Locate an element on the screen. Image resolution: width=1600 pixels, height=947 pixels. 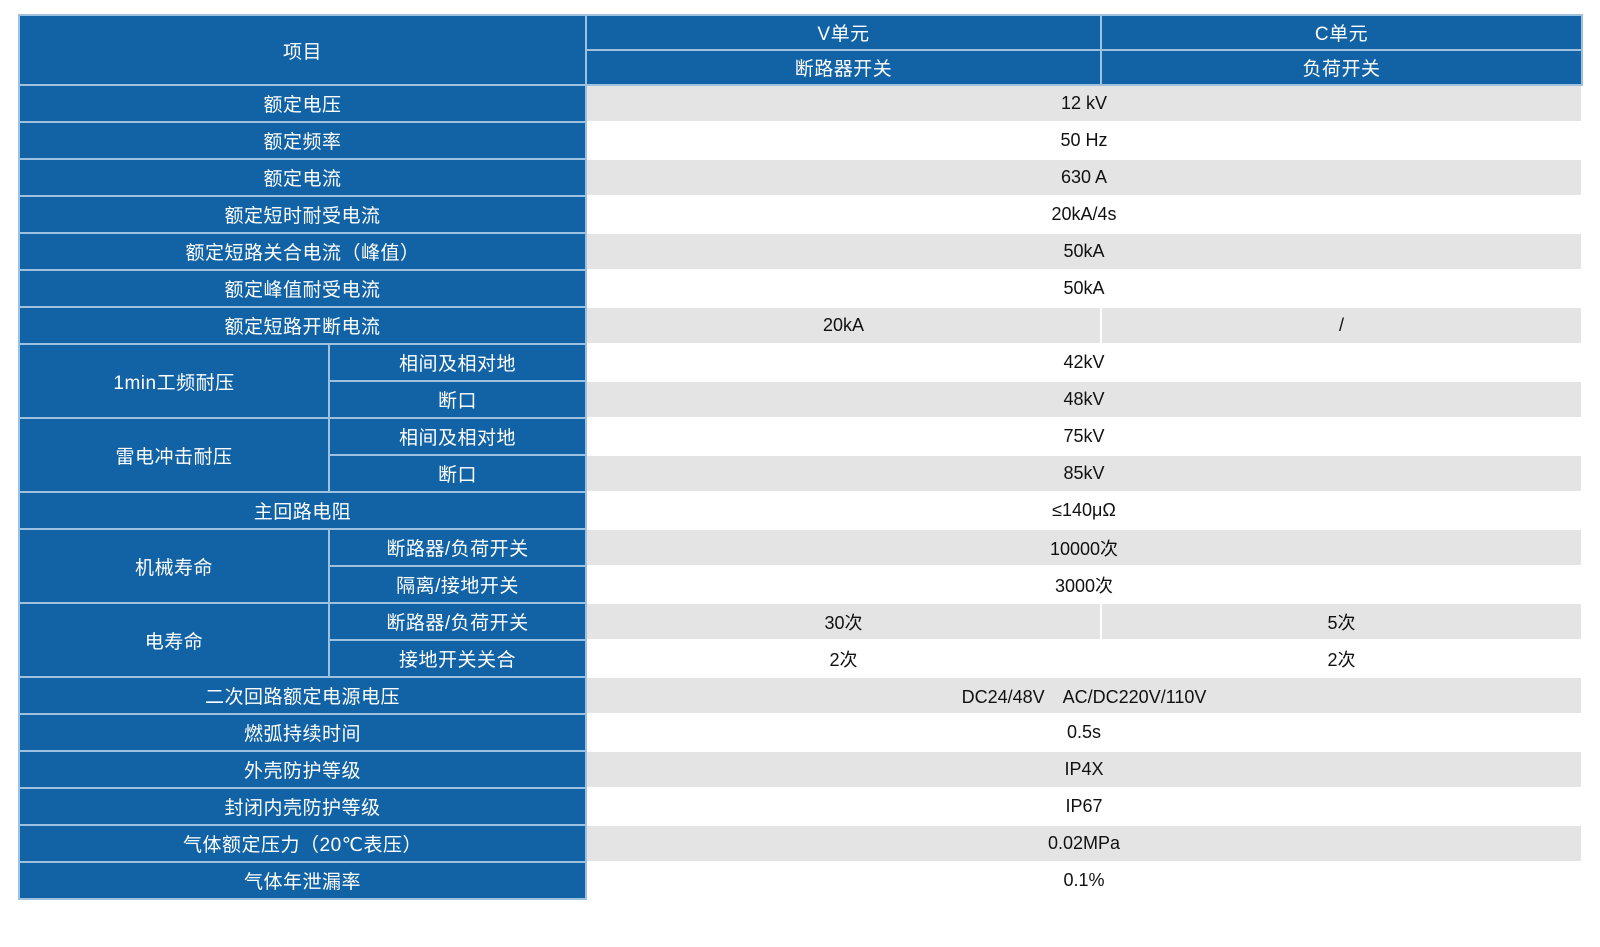
header-row-units: 项目 V单元 C单元 is located at coordinates (800, 50).